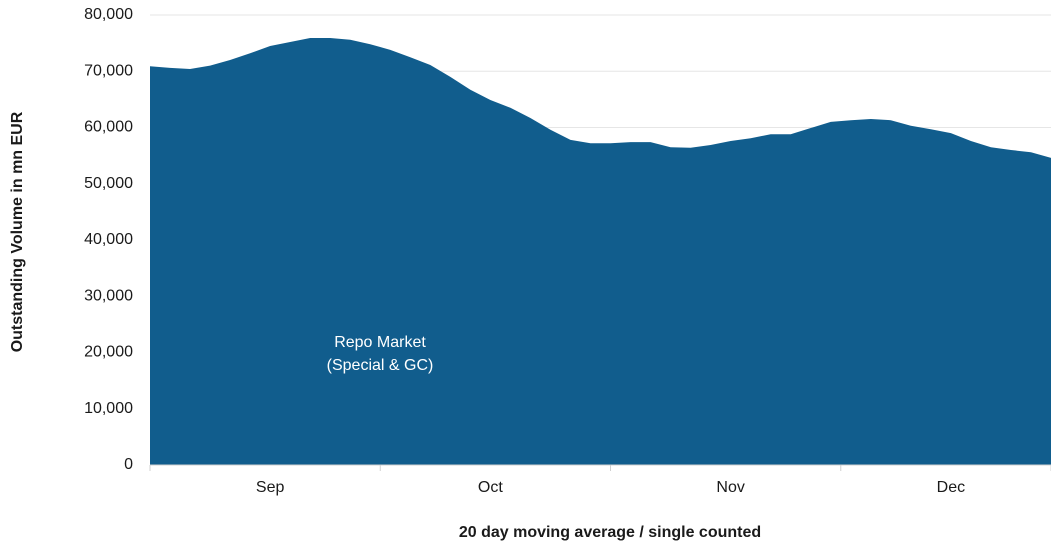  Describe the element at coordinates (128, 464) in the screenshot. I see `y-tick-label: 0` at that location.